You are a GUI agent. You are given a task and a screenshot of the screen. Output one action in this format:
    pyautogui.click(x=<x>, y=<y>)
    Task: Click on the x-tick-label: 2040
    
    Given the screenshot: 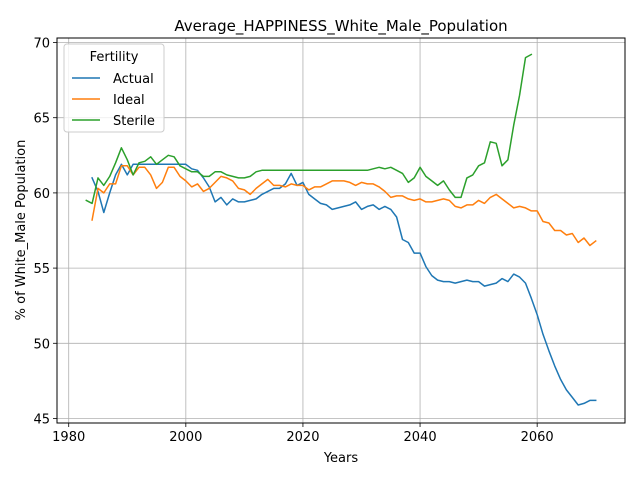 What is the action you would take?
    pyautogui.click(x=420, y=437)
    